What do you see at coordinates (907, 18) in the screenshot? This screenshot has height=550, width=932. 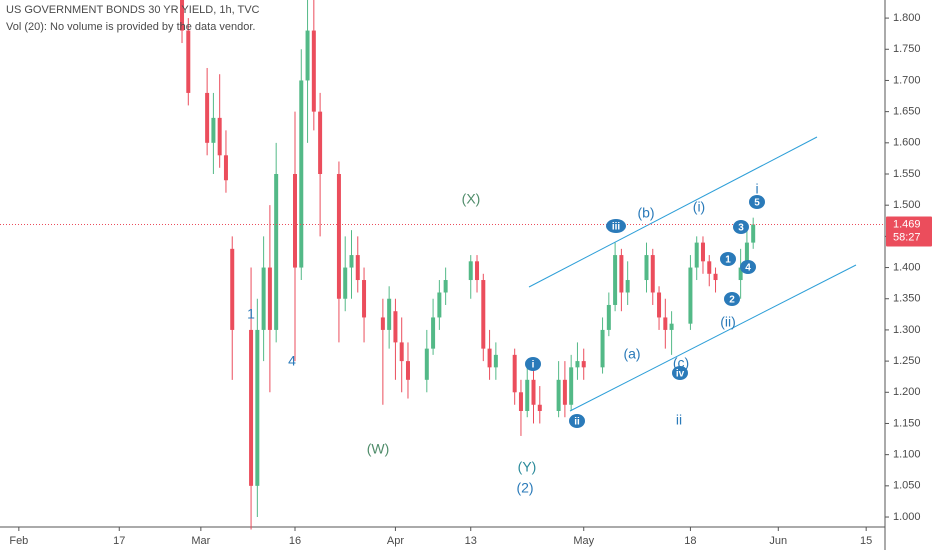 I see `y-tick-label: 1.800` at bounding box center [907, 18].